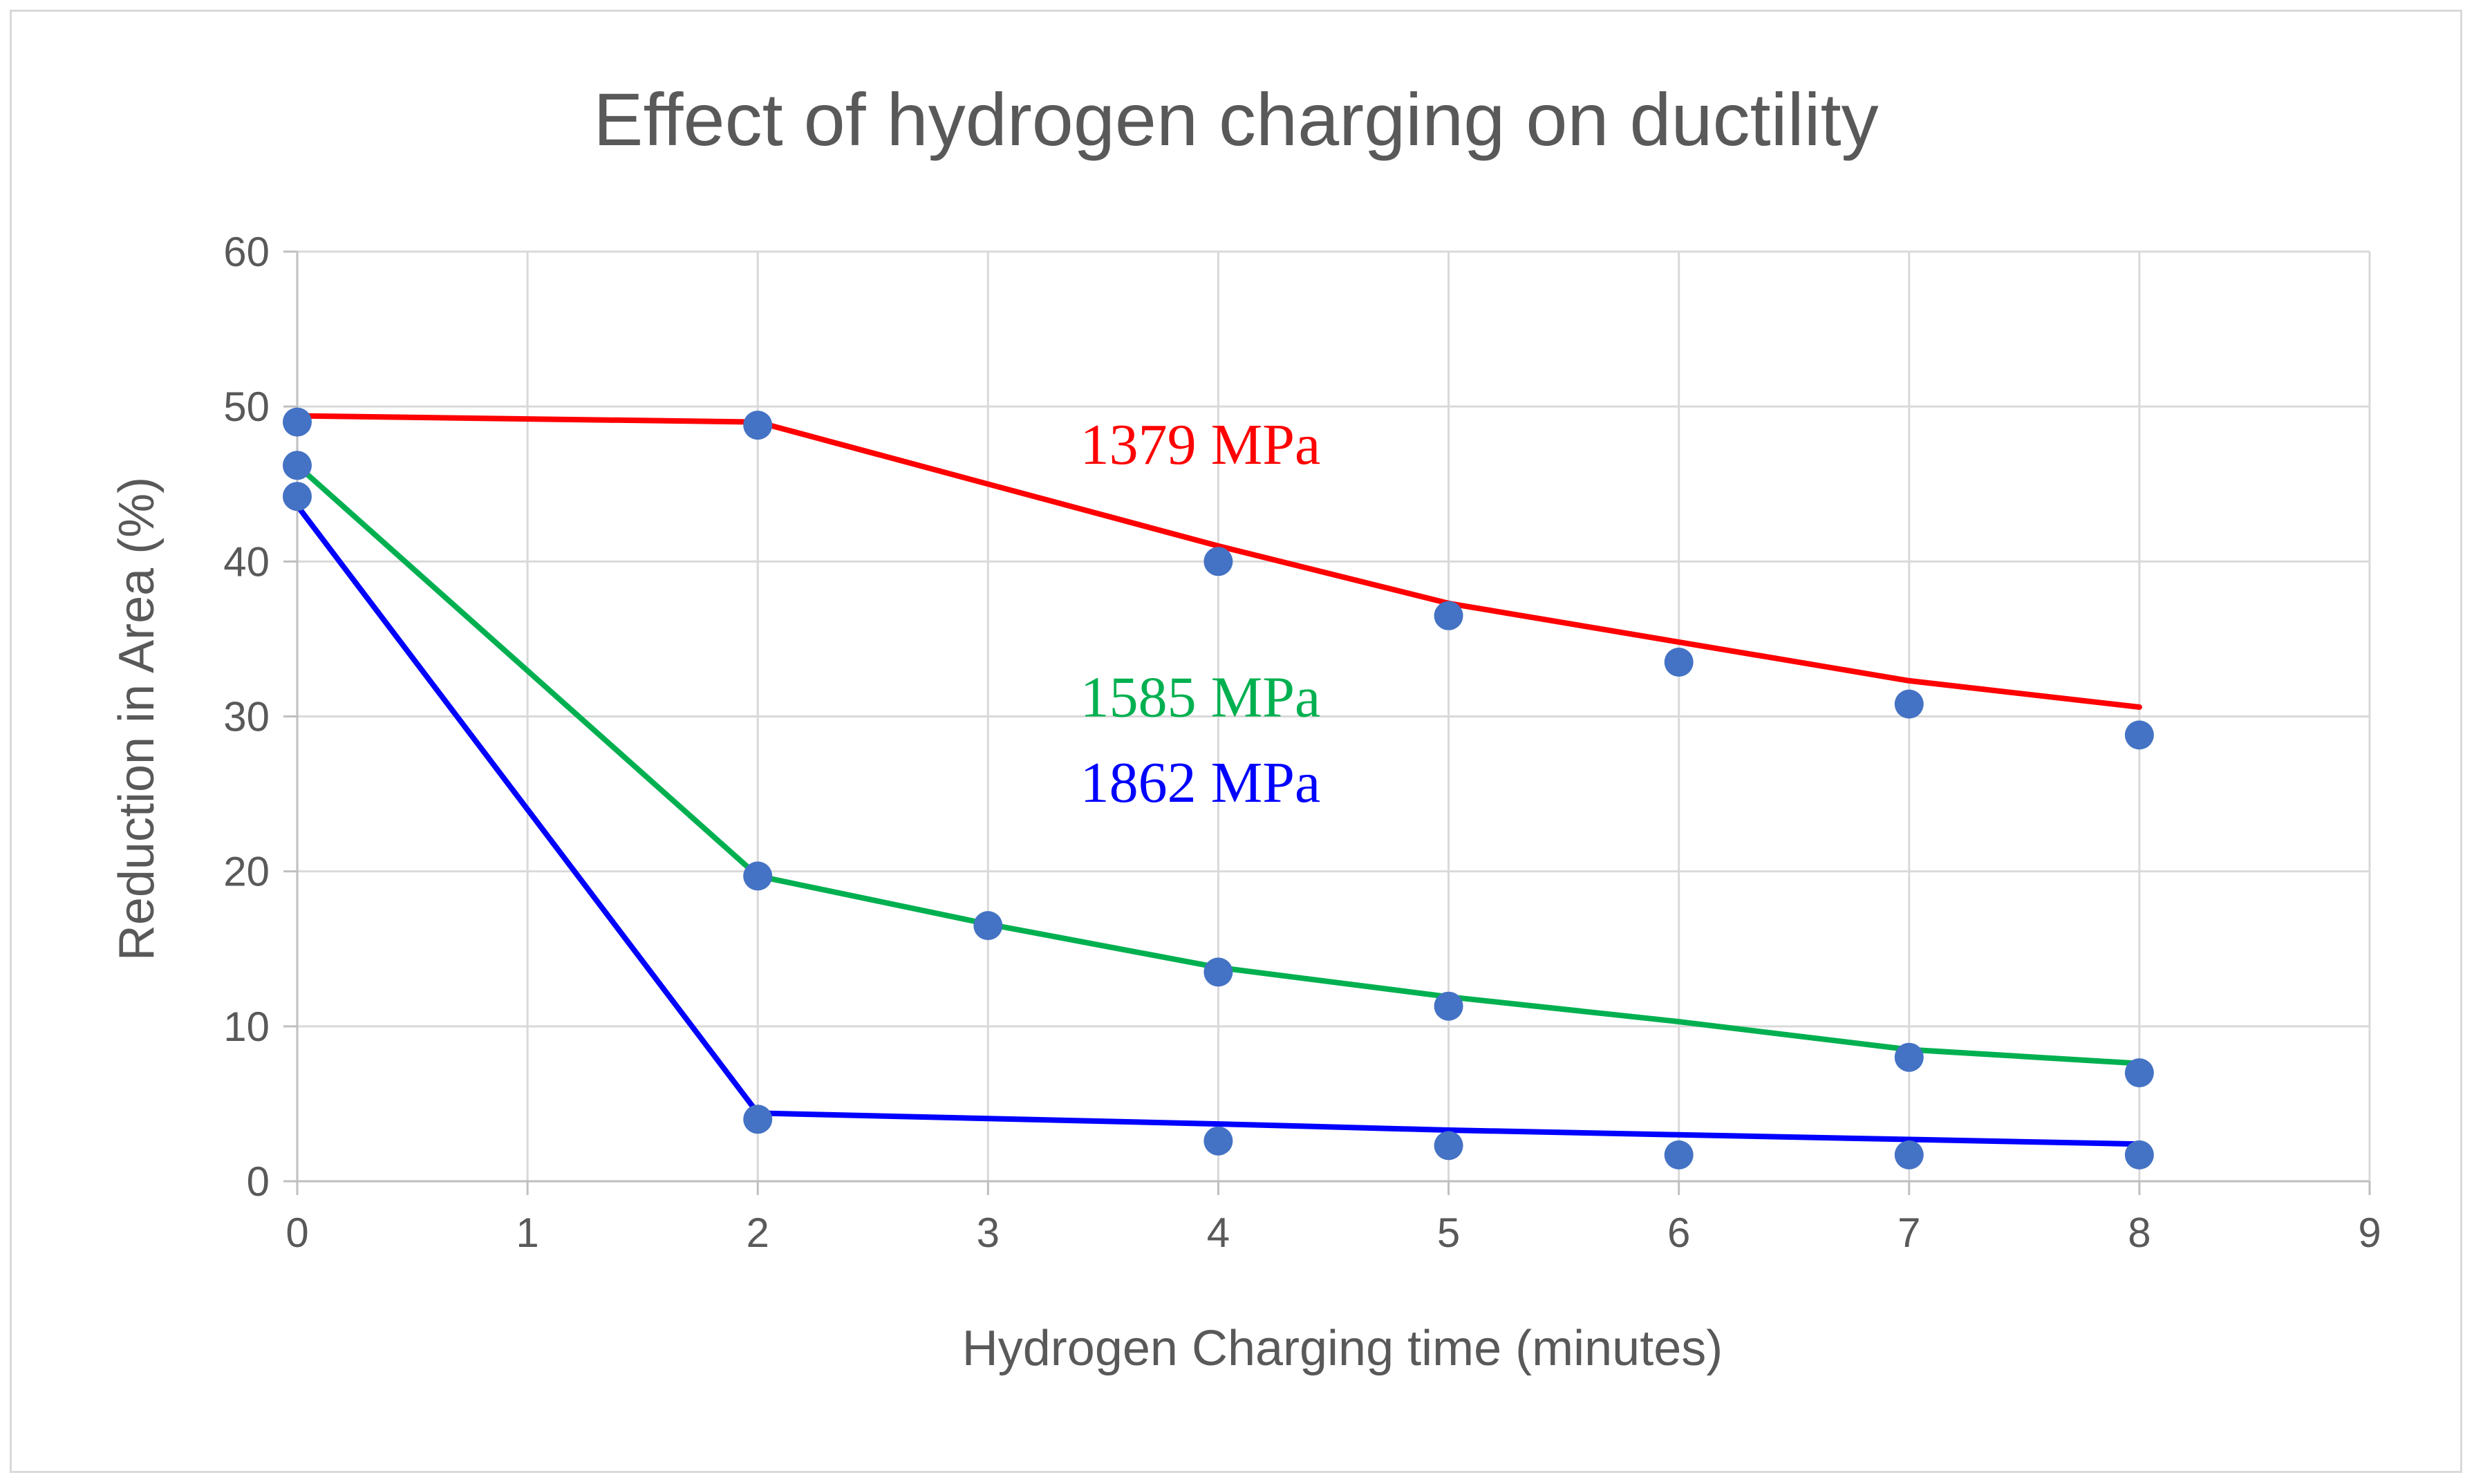  Describe the element at coordinates (246, 252) in the screenshot. I see `y-tick-label: 60` at that location.